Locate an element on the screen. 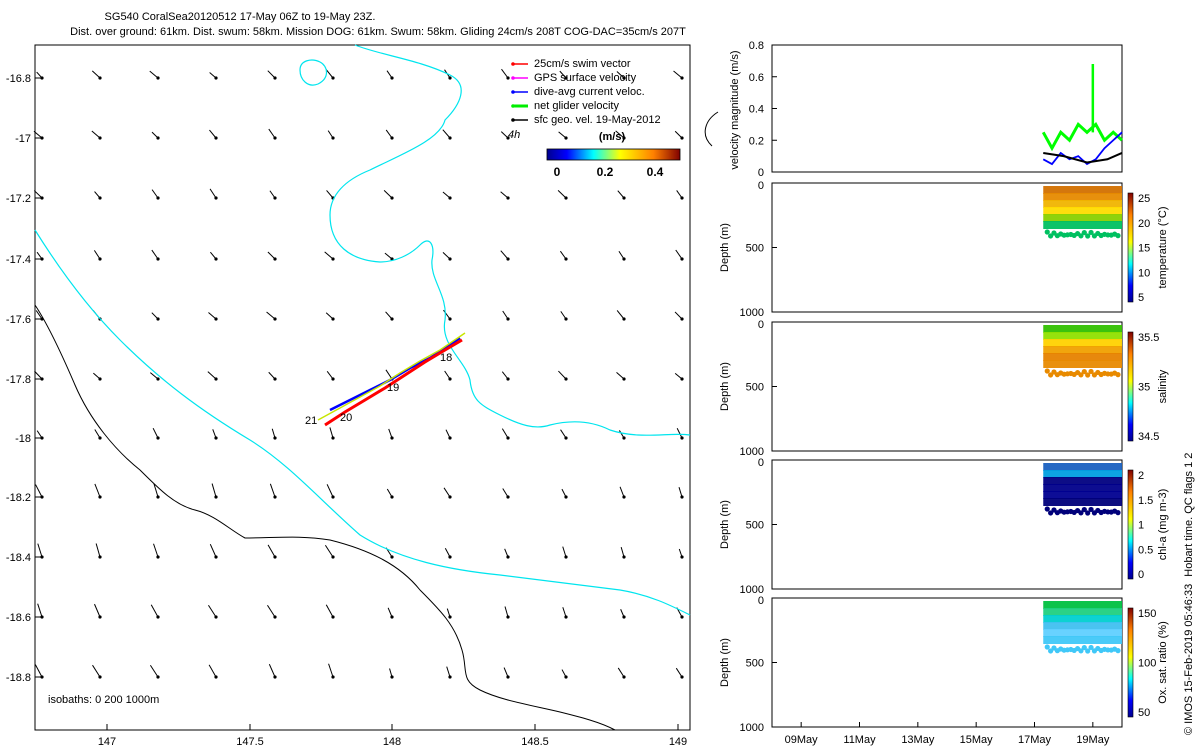 The width and height of the screenshot is (1200, 750). speed-colorbar-ticks: 0 0.2 0.4 is located at coordinates (609, 172).